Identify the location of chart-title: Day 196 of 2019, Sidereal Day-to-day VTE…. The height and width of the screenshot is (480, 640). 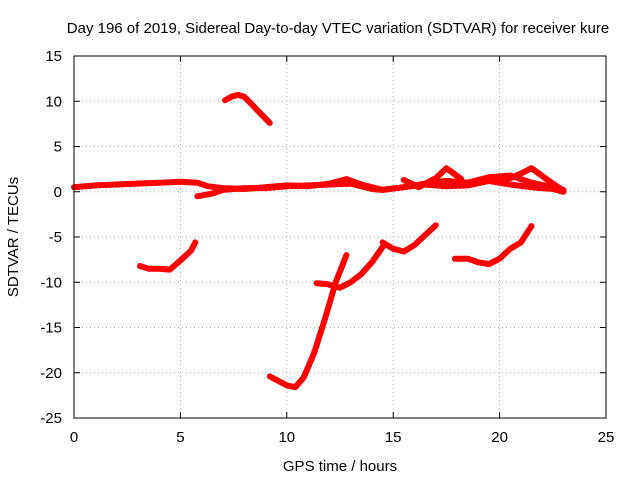
(338, 28).